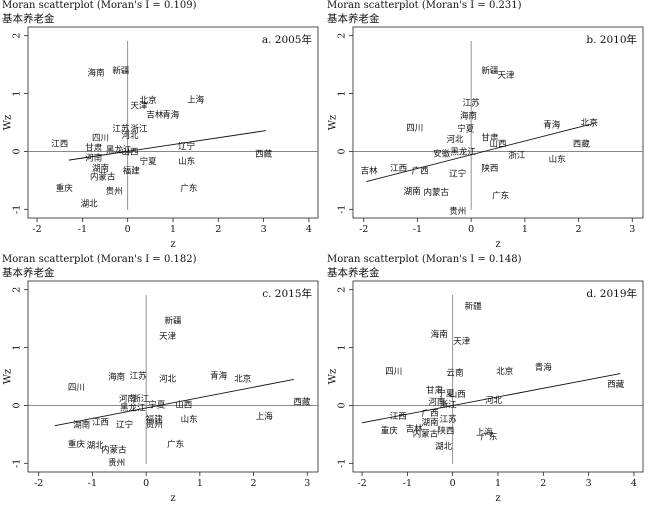  I want to click on panel-label: c. 2015年, so click(287, 293).